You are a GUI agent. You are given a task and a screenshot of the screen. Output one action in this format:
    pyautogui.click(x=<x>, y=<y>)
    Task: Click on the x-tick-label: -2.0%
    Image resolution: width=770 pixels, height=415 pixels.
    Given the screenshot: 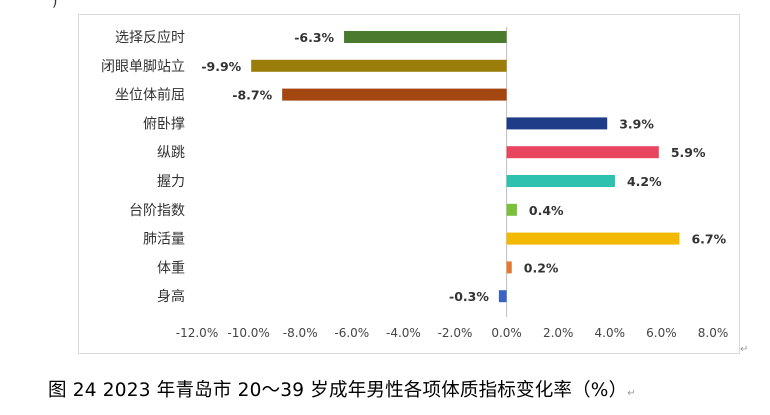 What is the action you would take?
    pyautogui.click(x=455, y=333)
    